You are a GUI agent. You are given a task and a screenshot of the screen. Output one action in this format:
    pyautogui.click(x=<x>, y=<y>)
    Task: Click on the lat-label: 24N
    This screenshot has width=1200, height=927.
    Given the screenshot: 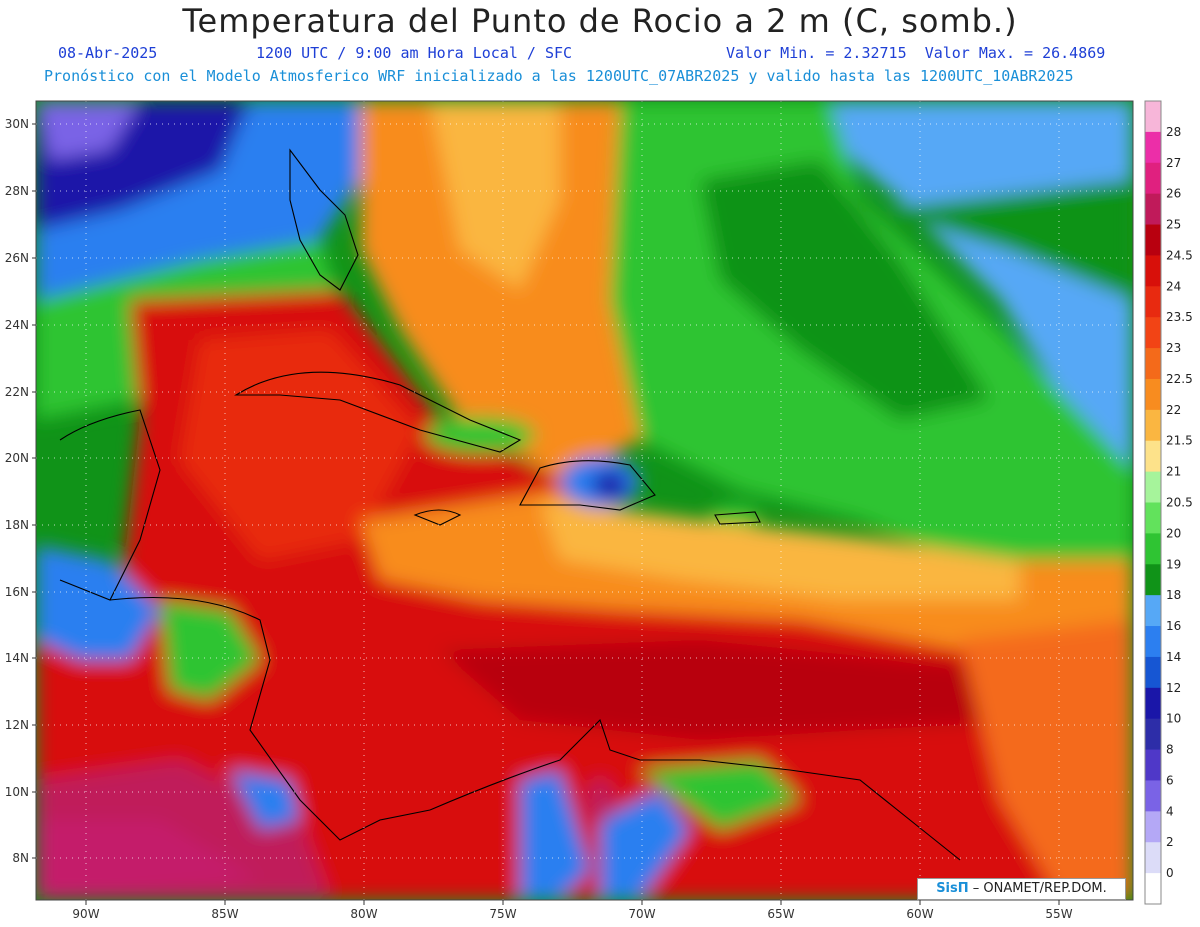 What is the action you would take?
    pyautogui.click(x=17, y=325)
    